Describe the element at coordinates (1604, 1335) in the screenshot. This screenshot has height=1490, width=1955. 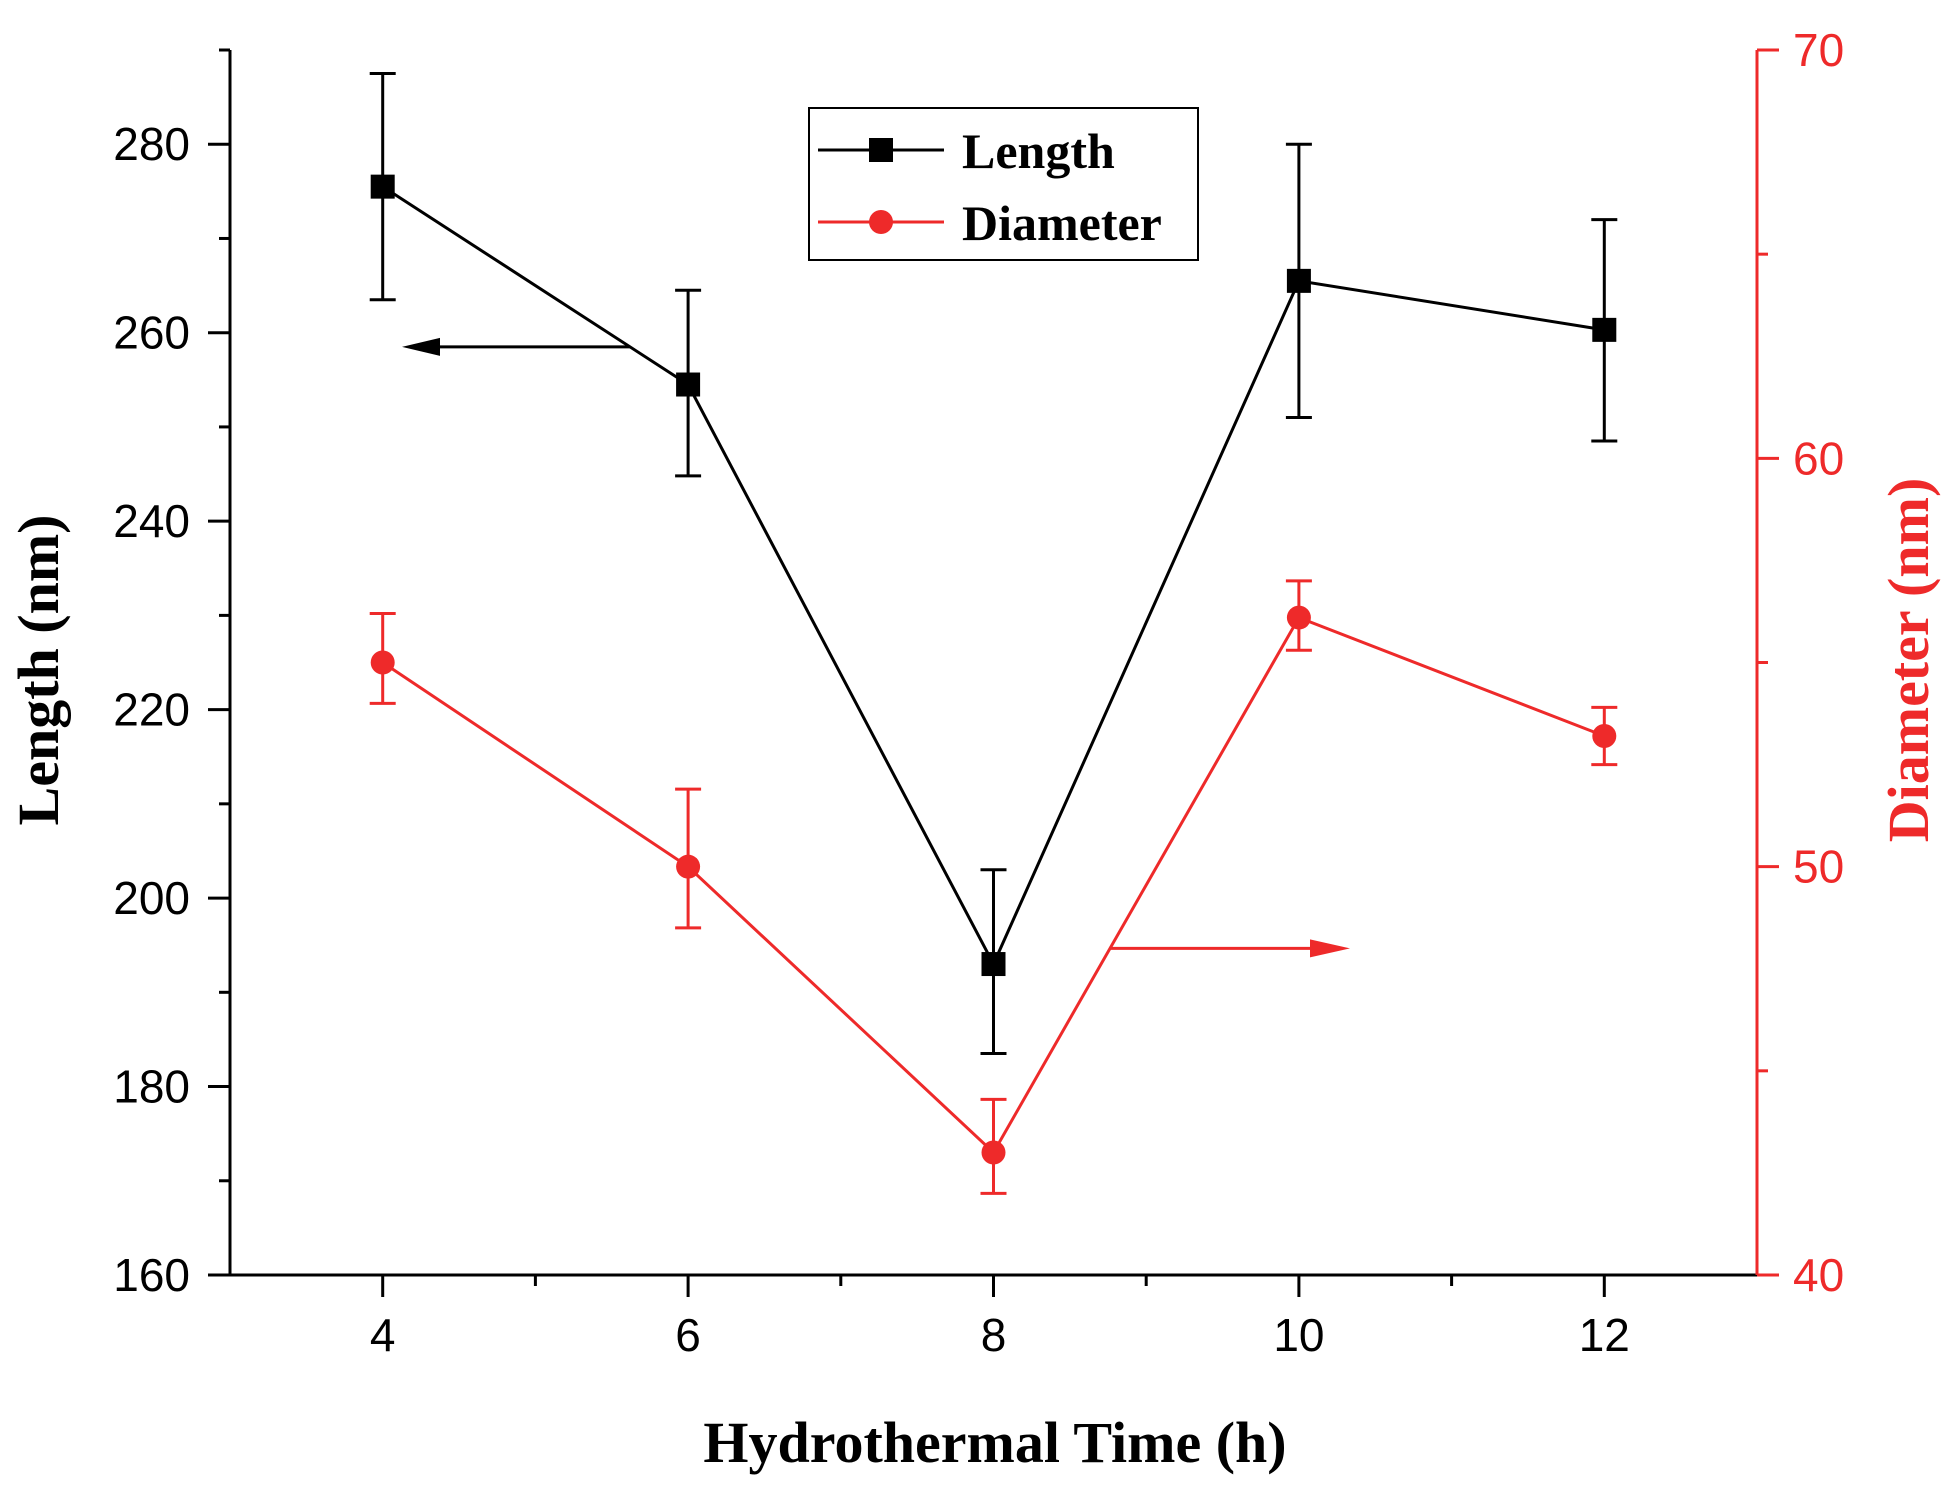
I see `x-tick-label: 12` at that location.